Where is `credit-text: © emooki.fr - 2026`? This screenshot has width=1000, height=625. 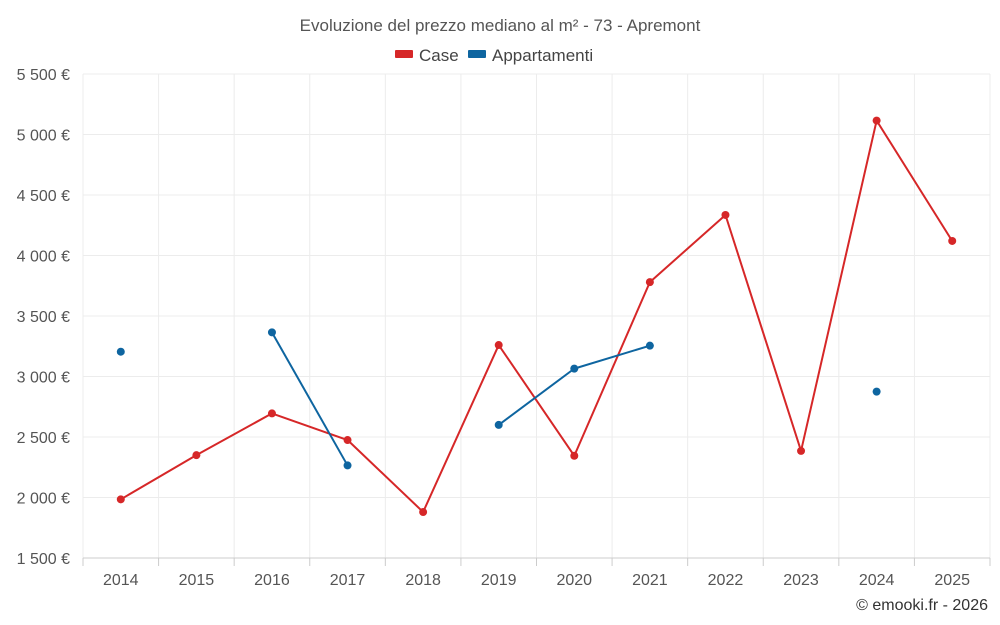
credit-text: © emooki.fr - 2026 is located at coordinates (922, 605).